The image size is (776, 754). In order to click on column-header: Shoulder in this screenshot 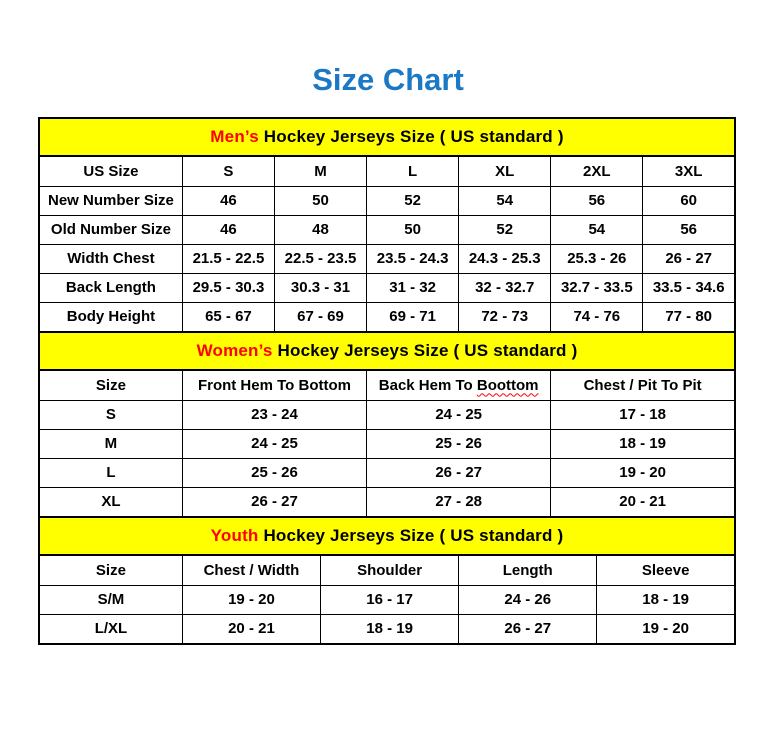, I will do `click(390, 570)`.